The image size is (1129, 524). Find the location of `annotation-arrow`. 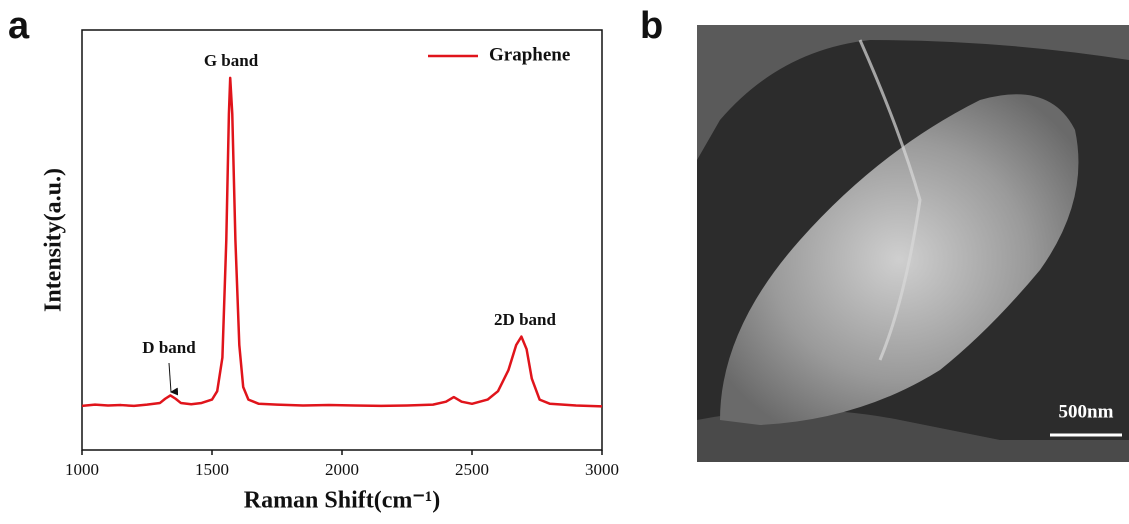

annotation-arrow is located at coordinates (173, 379).